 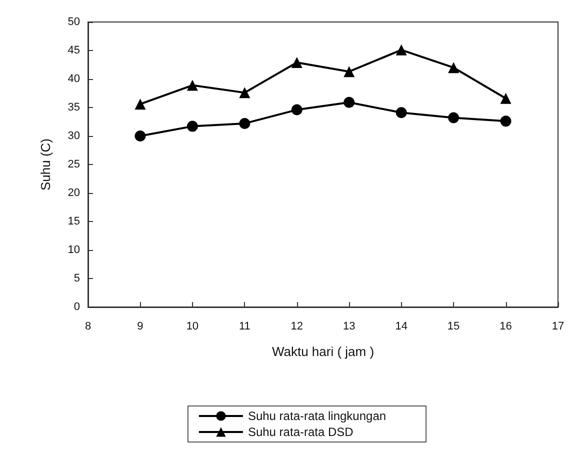 I want to click on x-tick-label: 12, so click(x=297, y=326).